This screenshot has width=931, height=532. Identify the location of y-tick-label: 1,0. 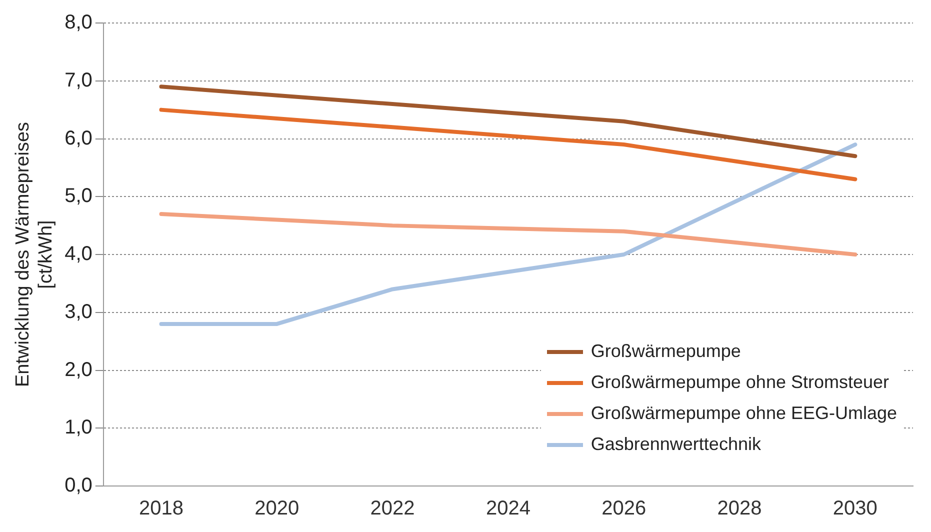
(78, 427).